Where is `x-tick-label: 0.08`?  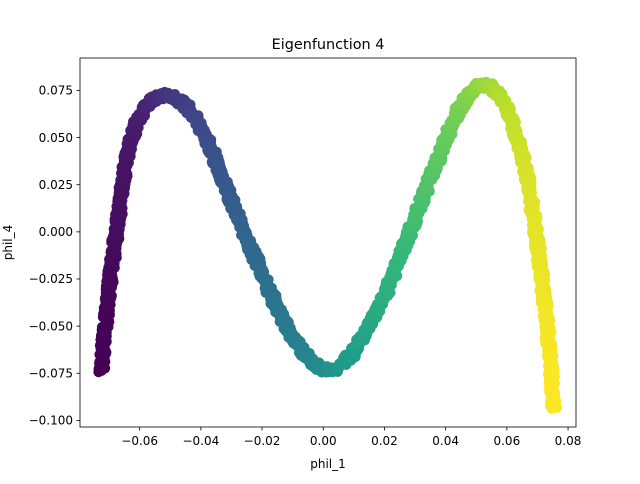
x-tick-label: 0.08 is located at coordinates (568, 441).